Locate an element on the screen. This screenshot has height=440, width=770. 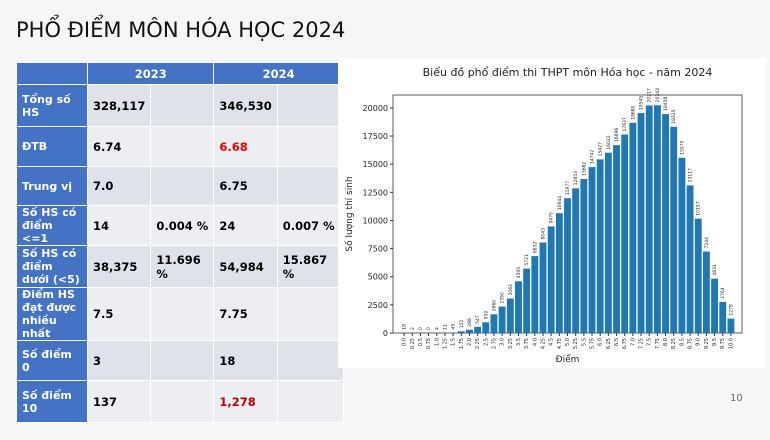
y-axis-label: Số lượng thí sinh is located at coordinates (349, 213).